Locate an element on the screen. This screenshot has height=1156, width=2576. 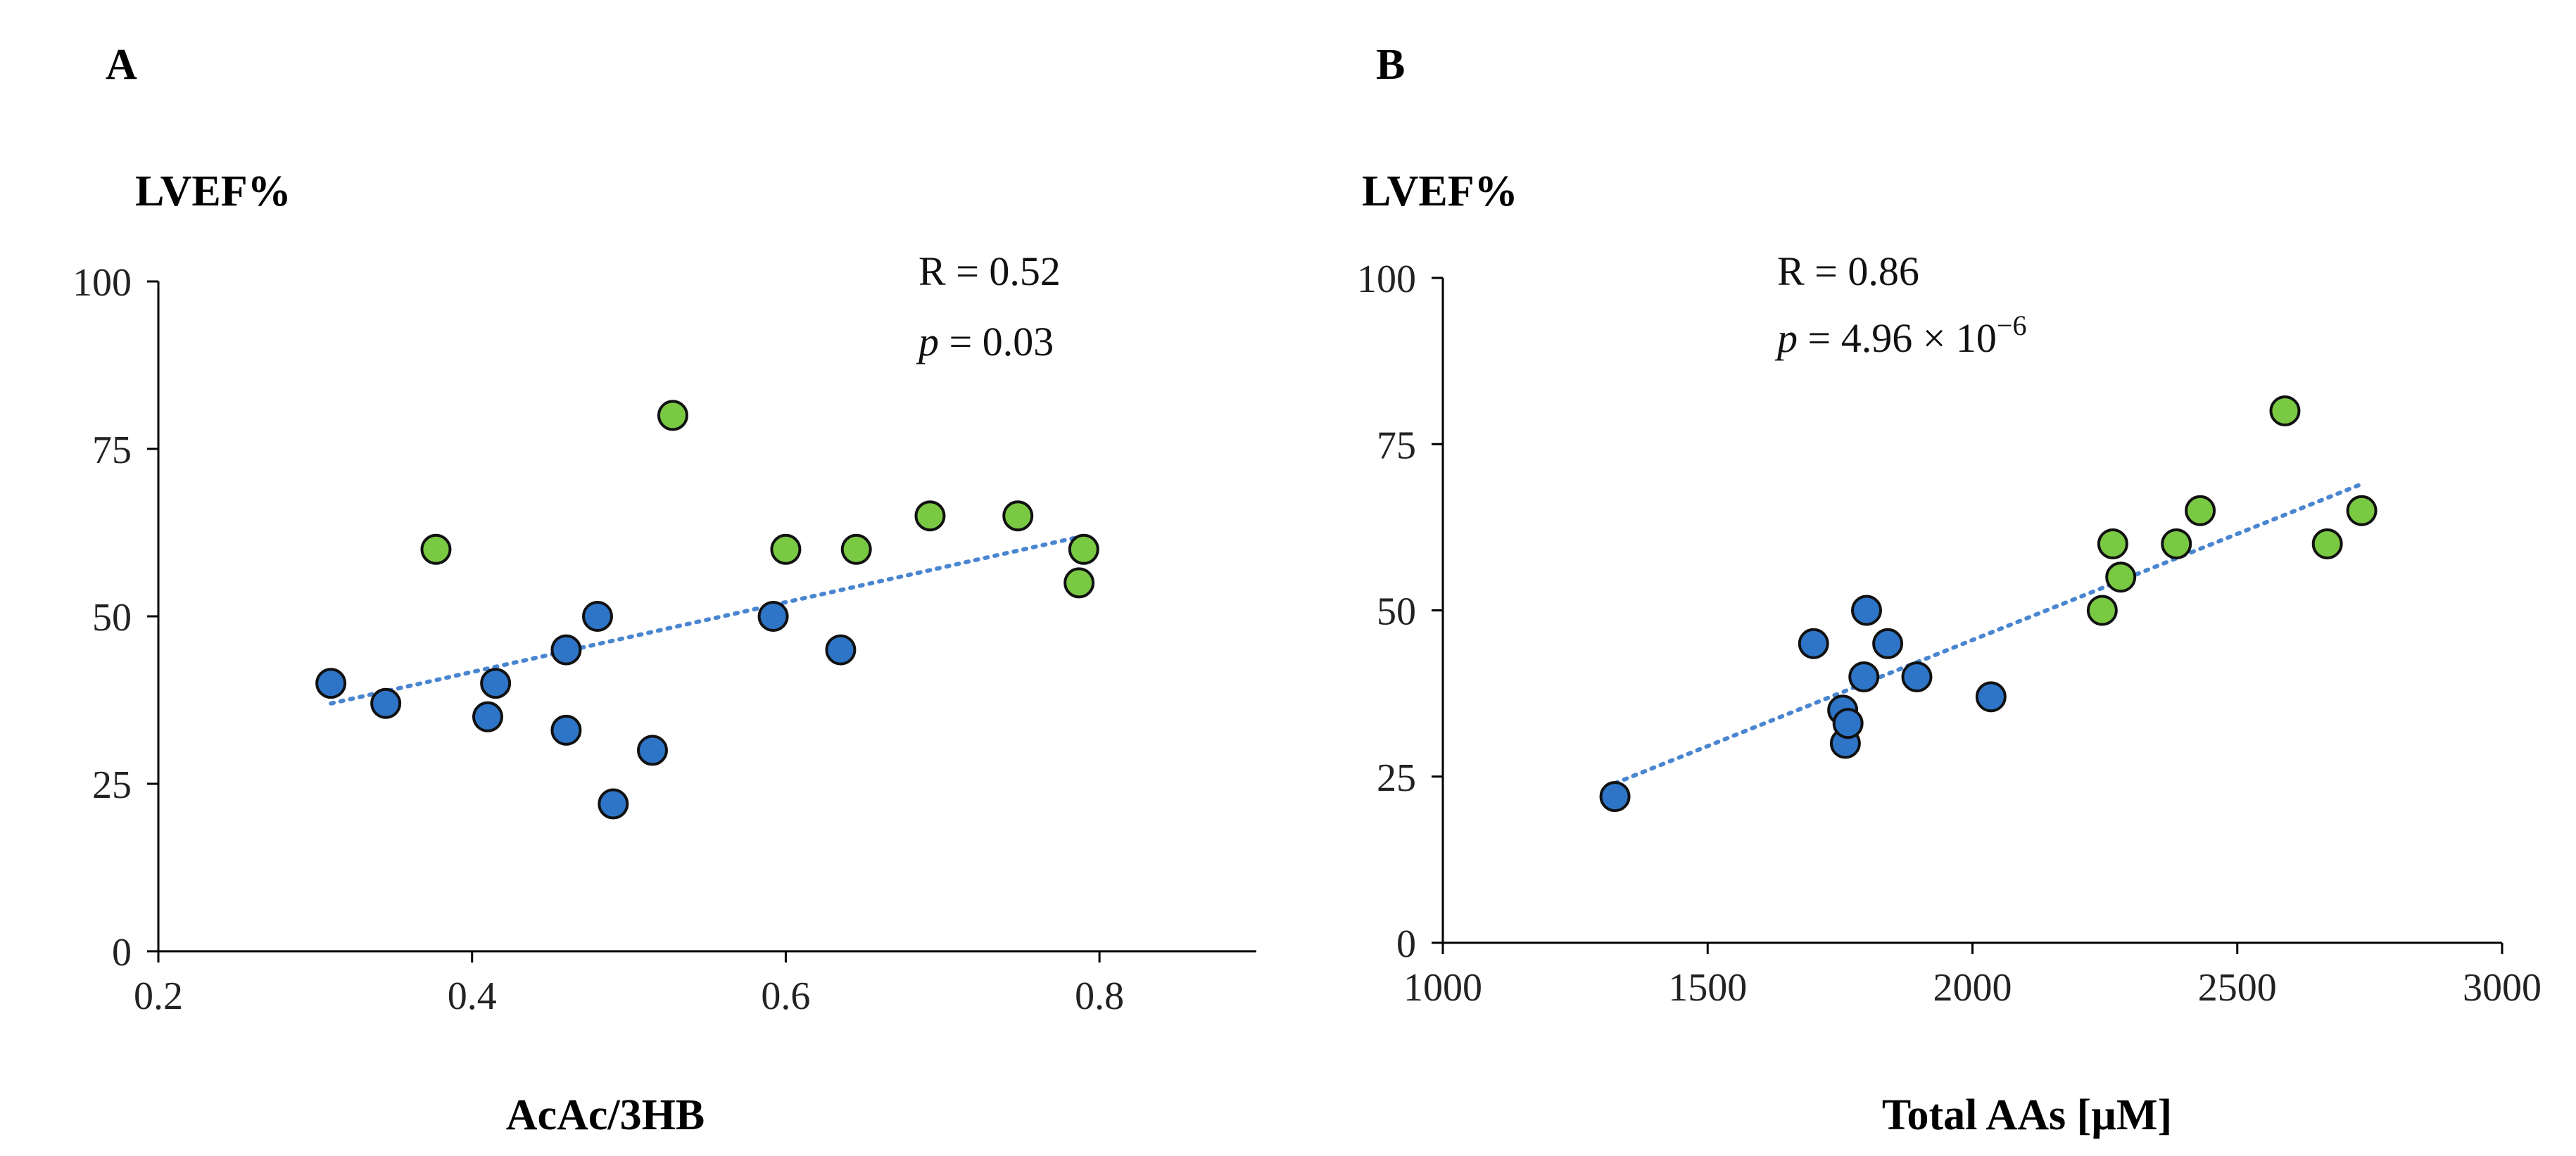
panel-b-y-tick-label: 75 is located at coordinates (1396, 445).